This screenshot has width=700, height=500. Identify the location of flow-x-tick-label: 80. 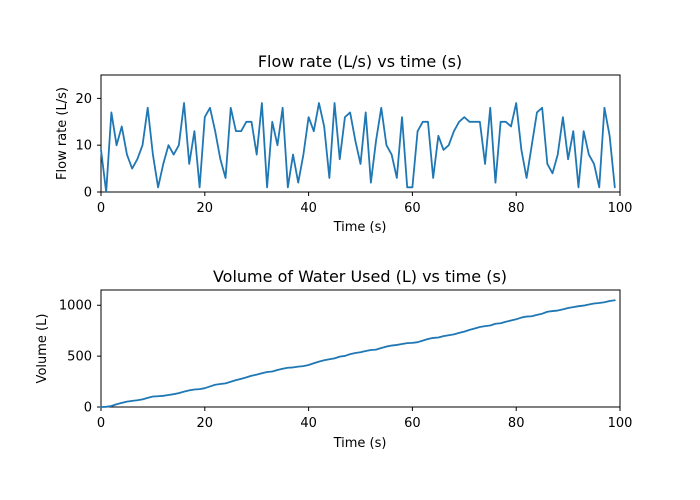
(516, 208).